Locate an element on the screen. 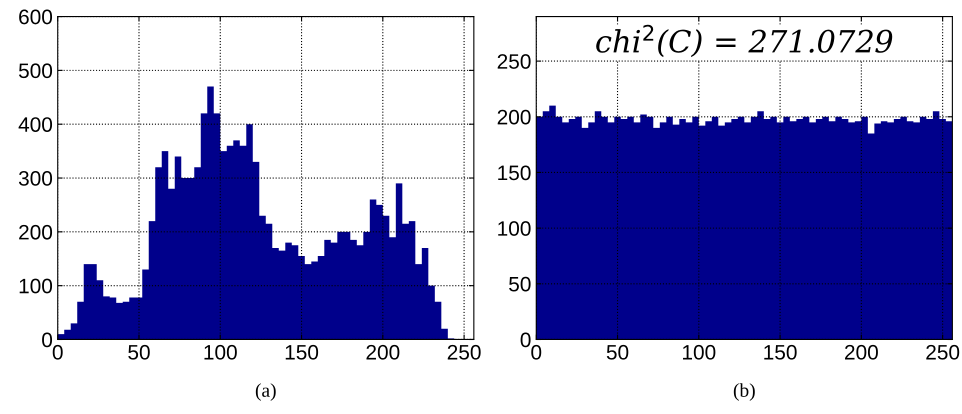 This screenshot has width=962, height=414. y-tick-label: 400 is located at coordinates (35, 124).